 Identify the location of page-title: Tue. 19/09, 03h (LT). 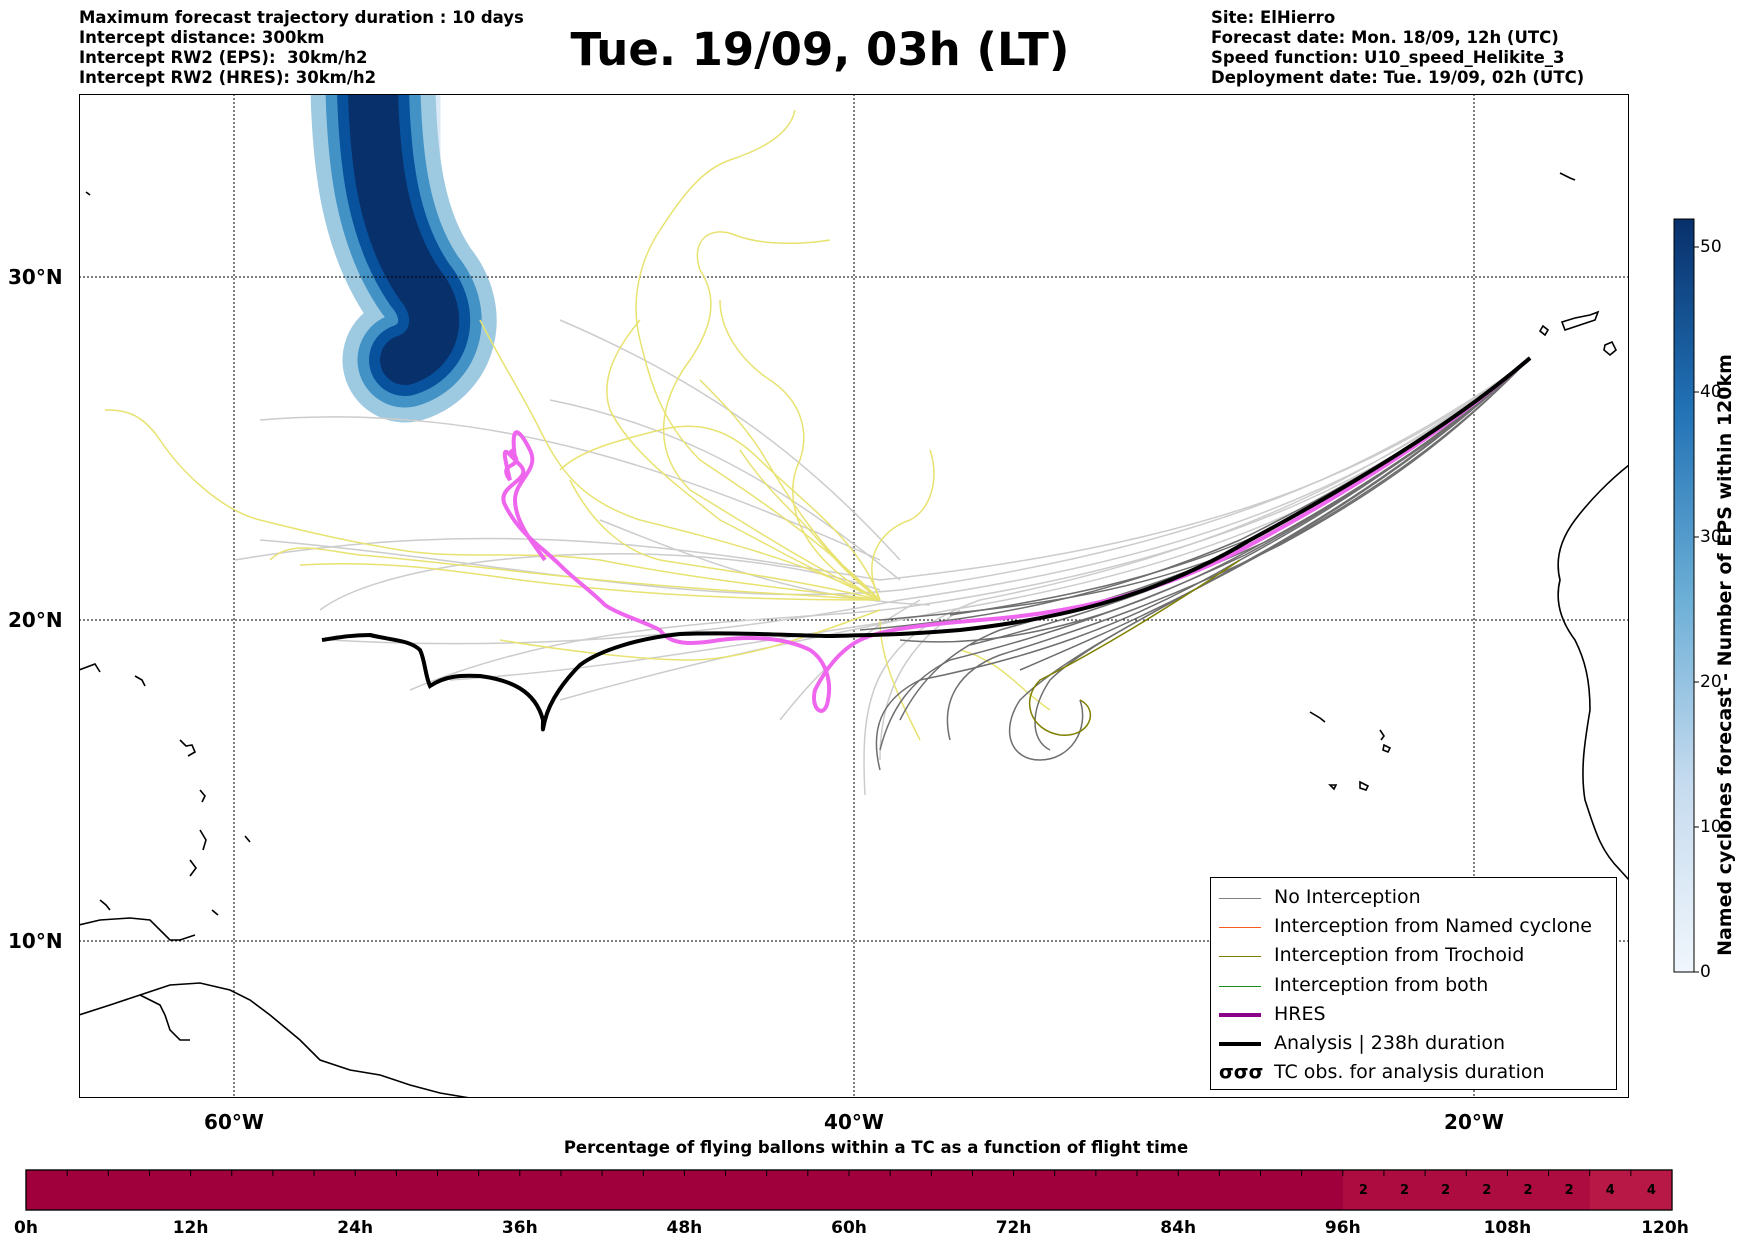
(820, 49).